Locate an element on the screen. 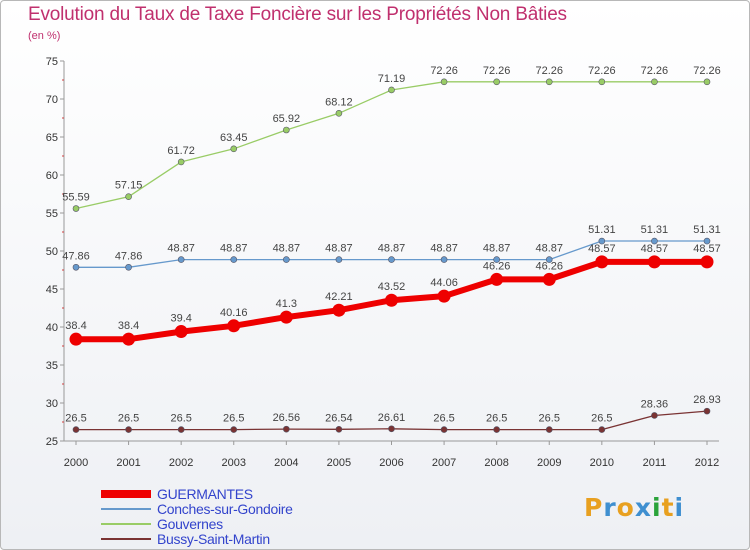 Image resolution: width=750 pixels, height=550 pixels. legend-item: Gouvernes is located at coordinates (197, 523).